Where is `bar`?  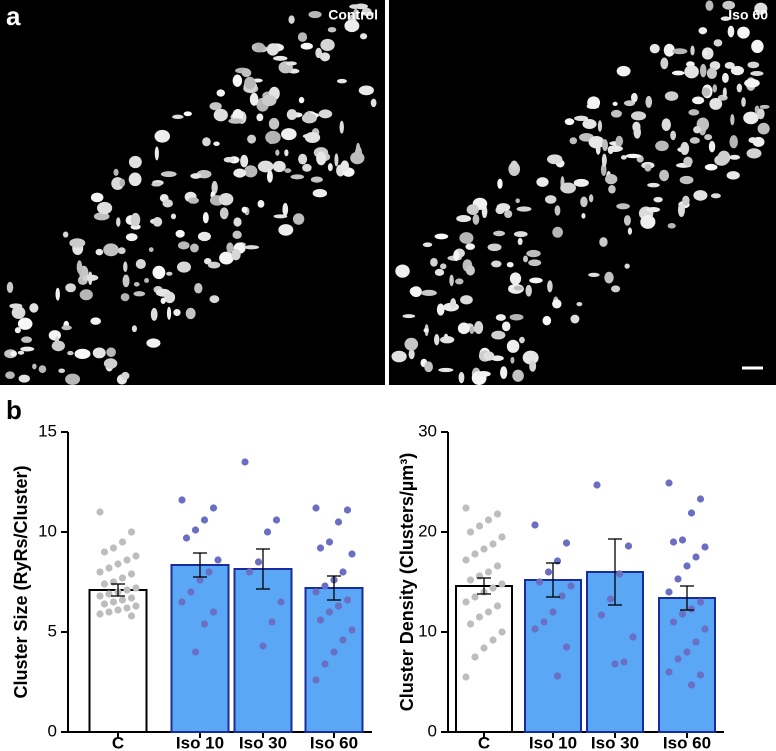 bar is located at coordinates (334, 660).